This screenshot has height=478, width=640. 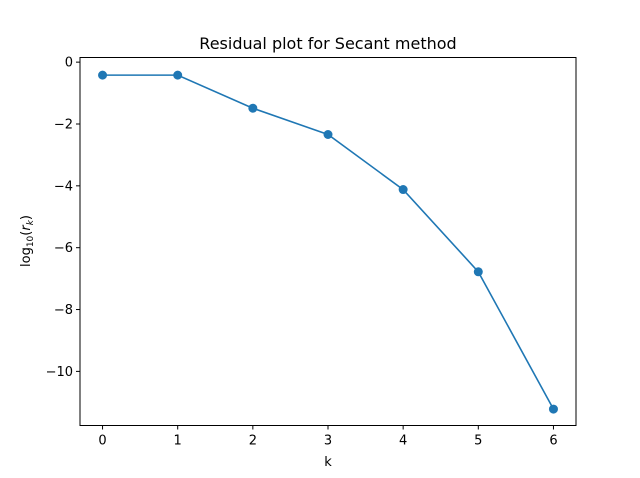 I want to click on y-label-open: (, so click(x=26, y=233).